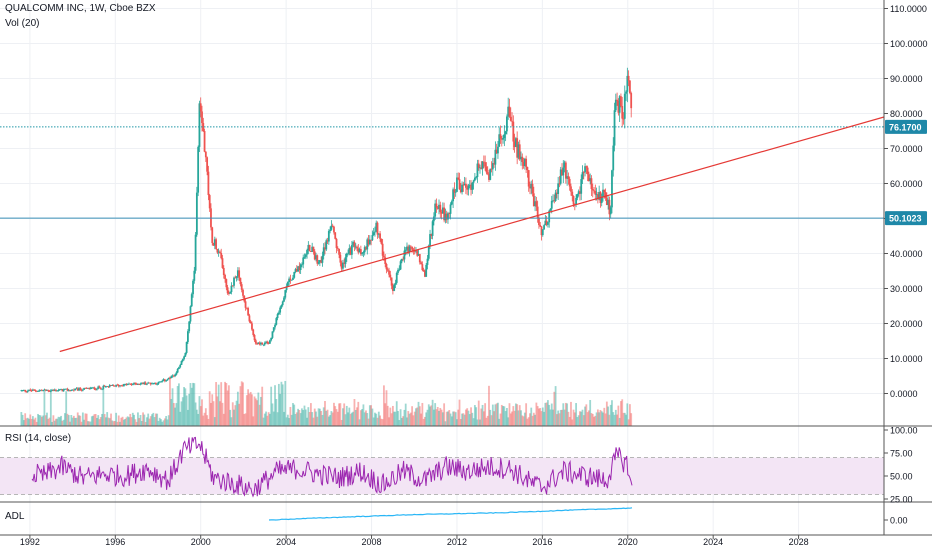 The width and height of the screenshot is (932, 555). Describe the element at coordinates (713, 542) in the screenshot. I see `time-tick-label: 2024` at that location.